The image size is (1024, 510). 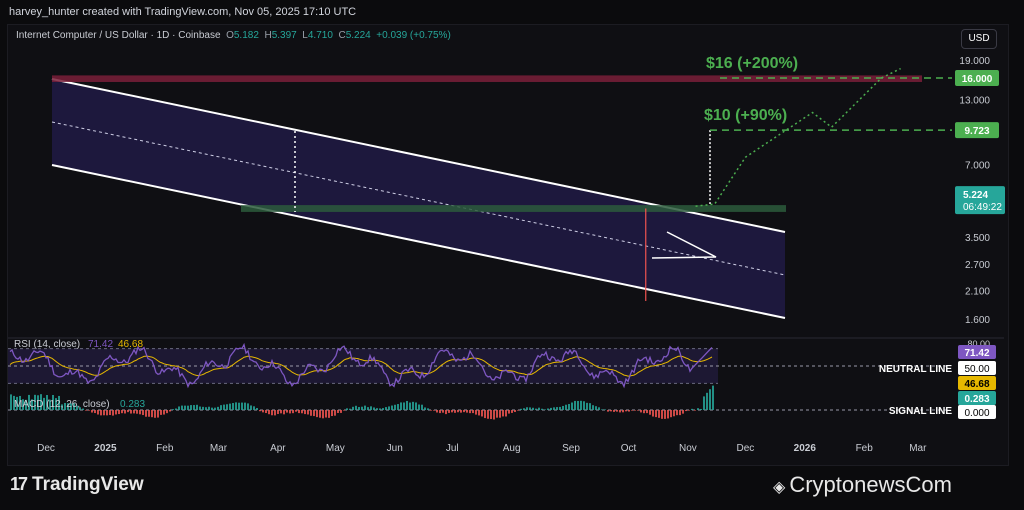 I want to click on current-price-tag, so click(x=980, y=200).